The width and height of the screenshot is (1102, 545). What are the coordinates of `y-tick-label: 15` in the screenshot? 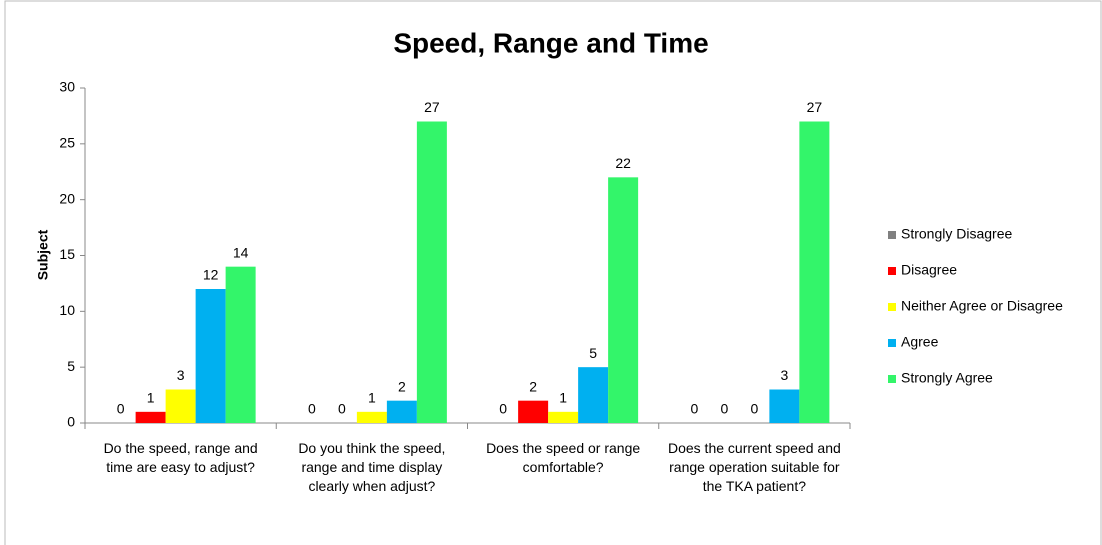 It's located at (67, 254).